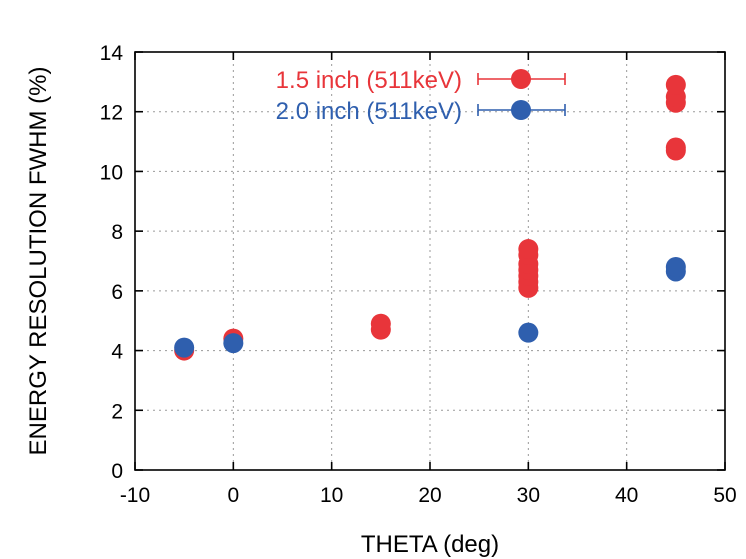 The image size is (746, 559). Describe the element at coordinates (369, 111) in the screenshot. I see `legend-label: 2.0 inch (511keV)` at that location.